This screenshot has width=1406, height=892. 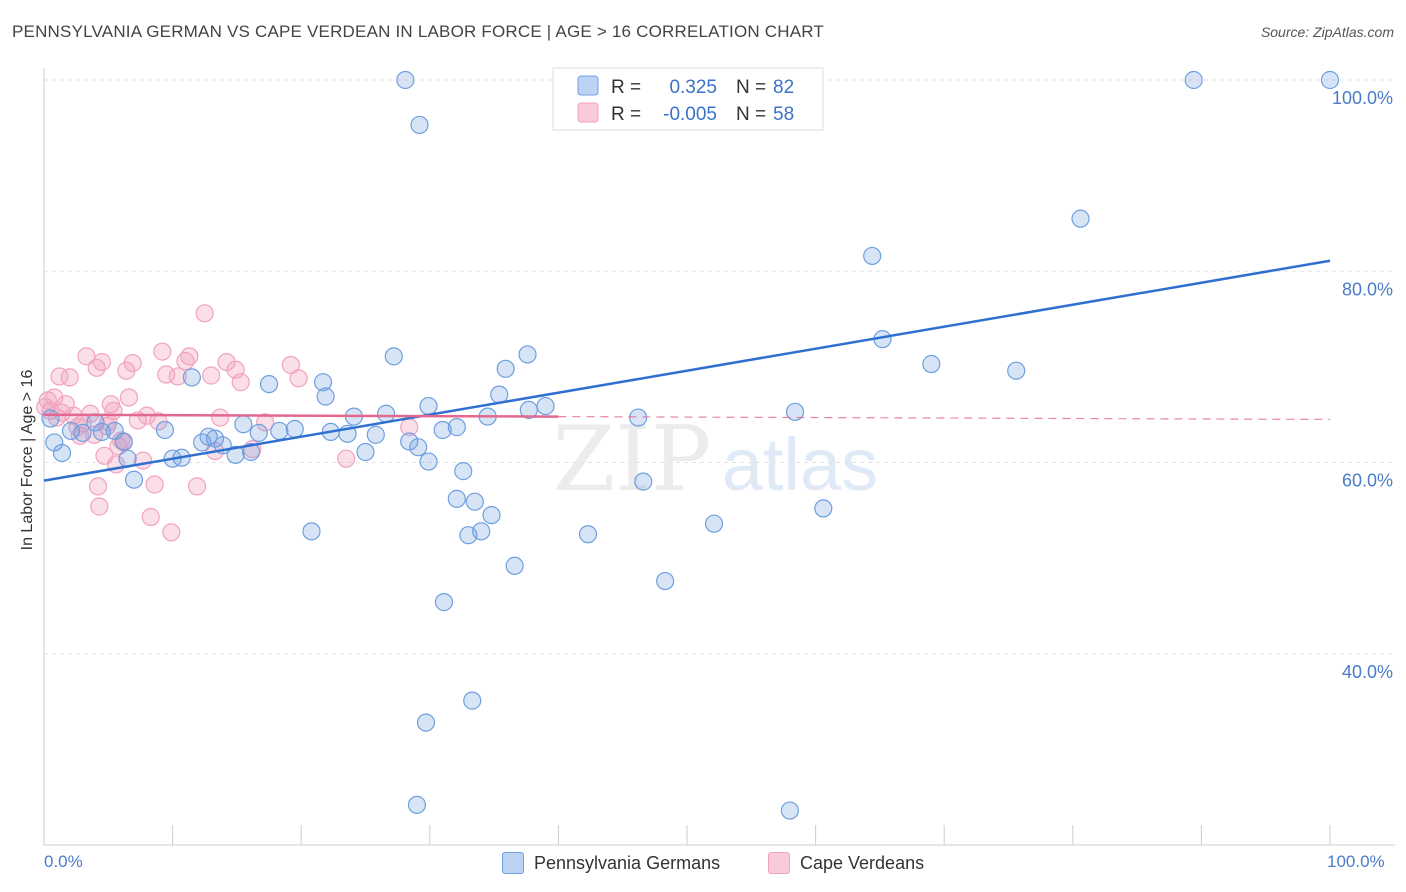 What do you see at coordinates (1367, 289) in the screenshot?
I see `y-tick-label: 80.0%` at bounding box center [1367, 289].